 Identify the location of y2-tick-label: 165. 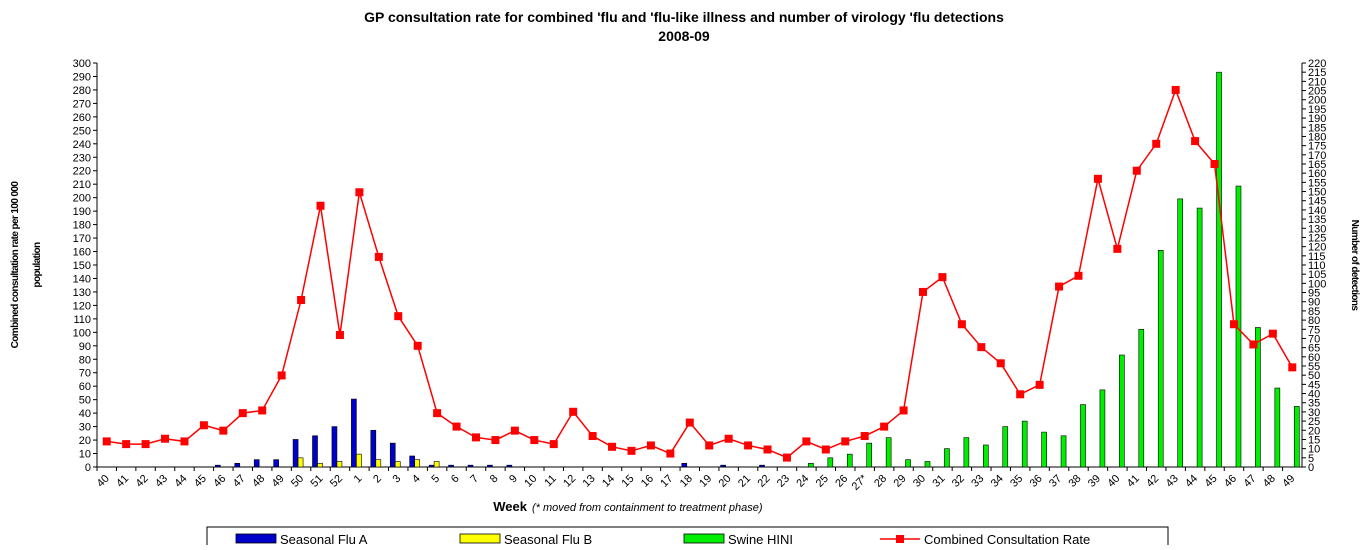
(1317, 165).